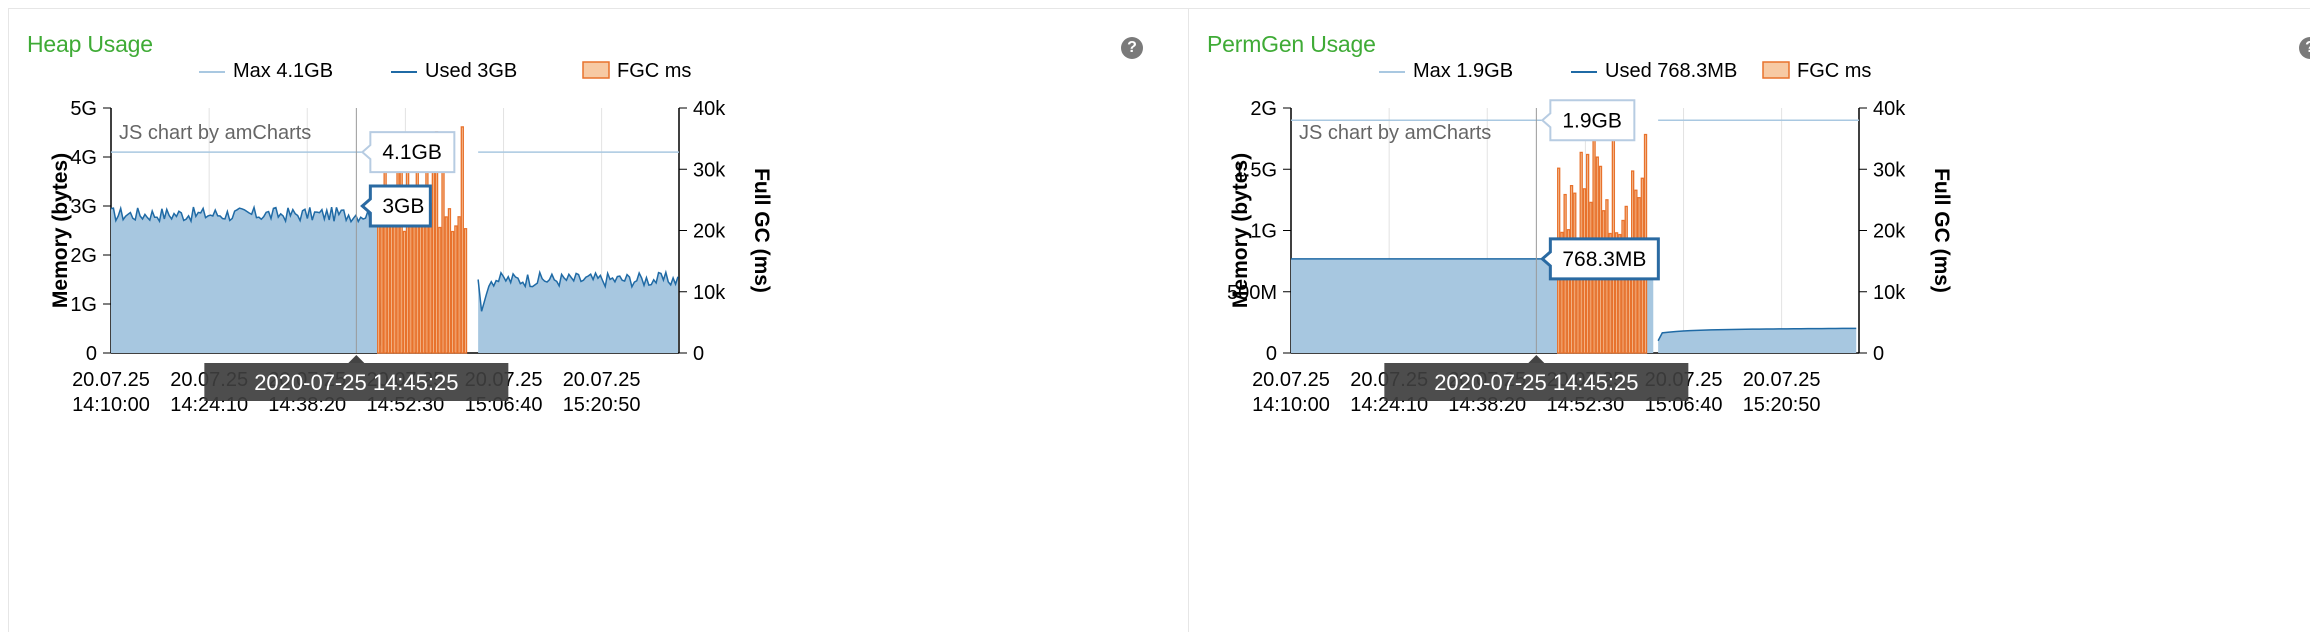 Image resolution: width=2310 pixels, height=633 pixels. I want to click on legend-label: Max 4.1GB, so click(283, 71).